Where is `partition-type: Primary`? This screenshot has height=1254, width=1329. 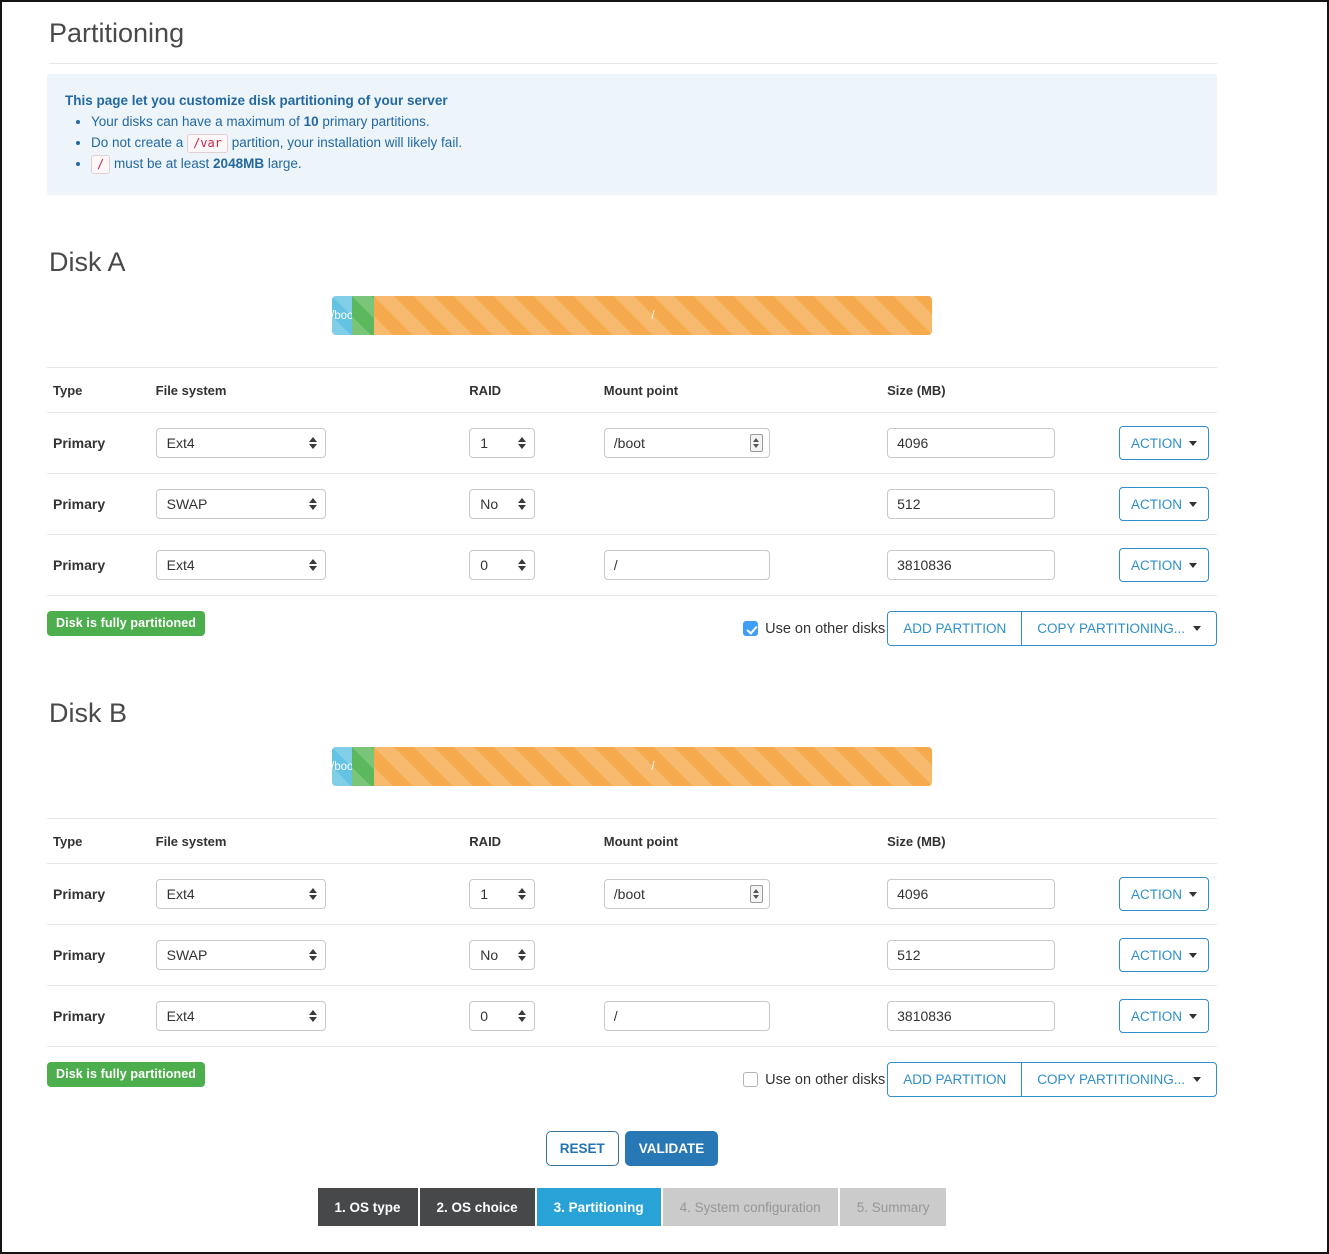 partition-type: Primary is located at coordinates (98, 504).